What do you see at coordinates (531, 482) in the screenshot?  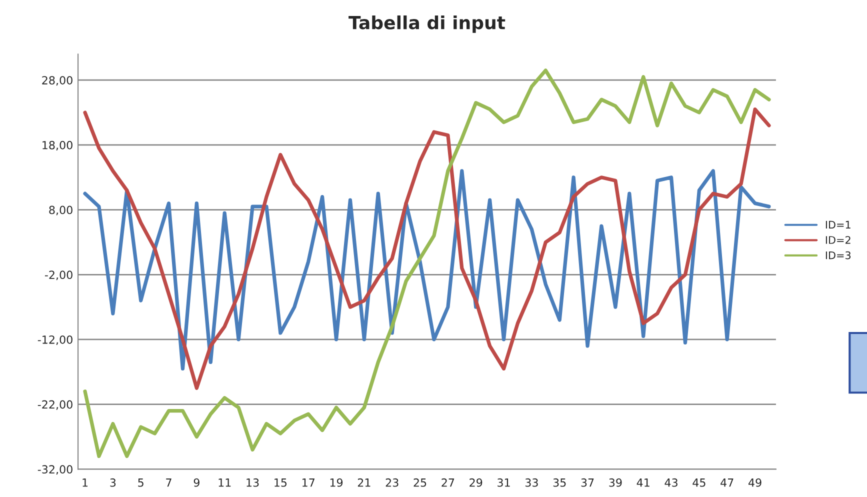 I see `x-tick-label: 33` at bounding box center [531, 482].